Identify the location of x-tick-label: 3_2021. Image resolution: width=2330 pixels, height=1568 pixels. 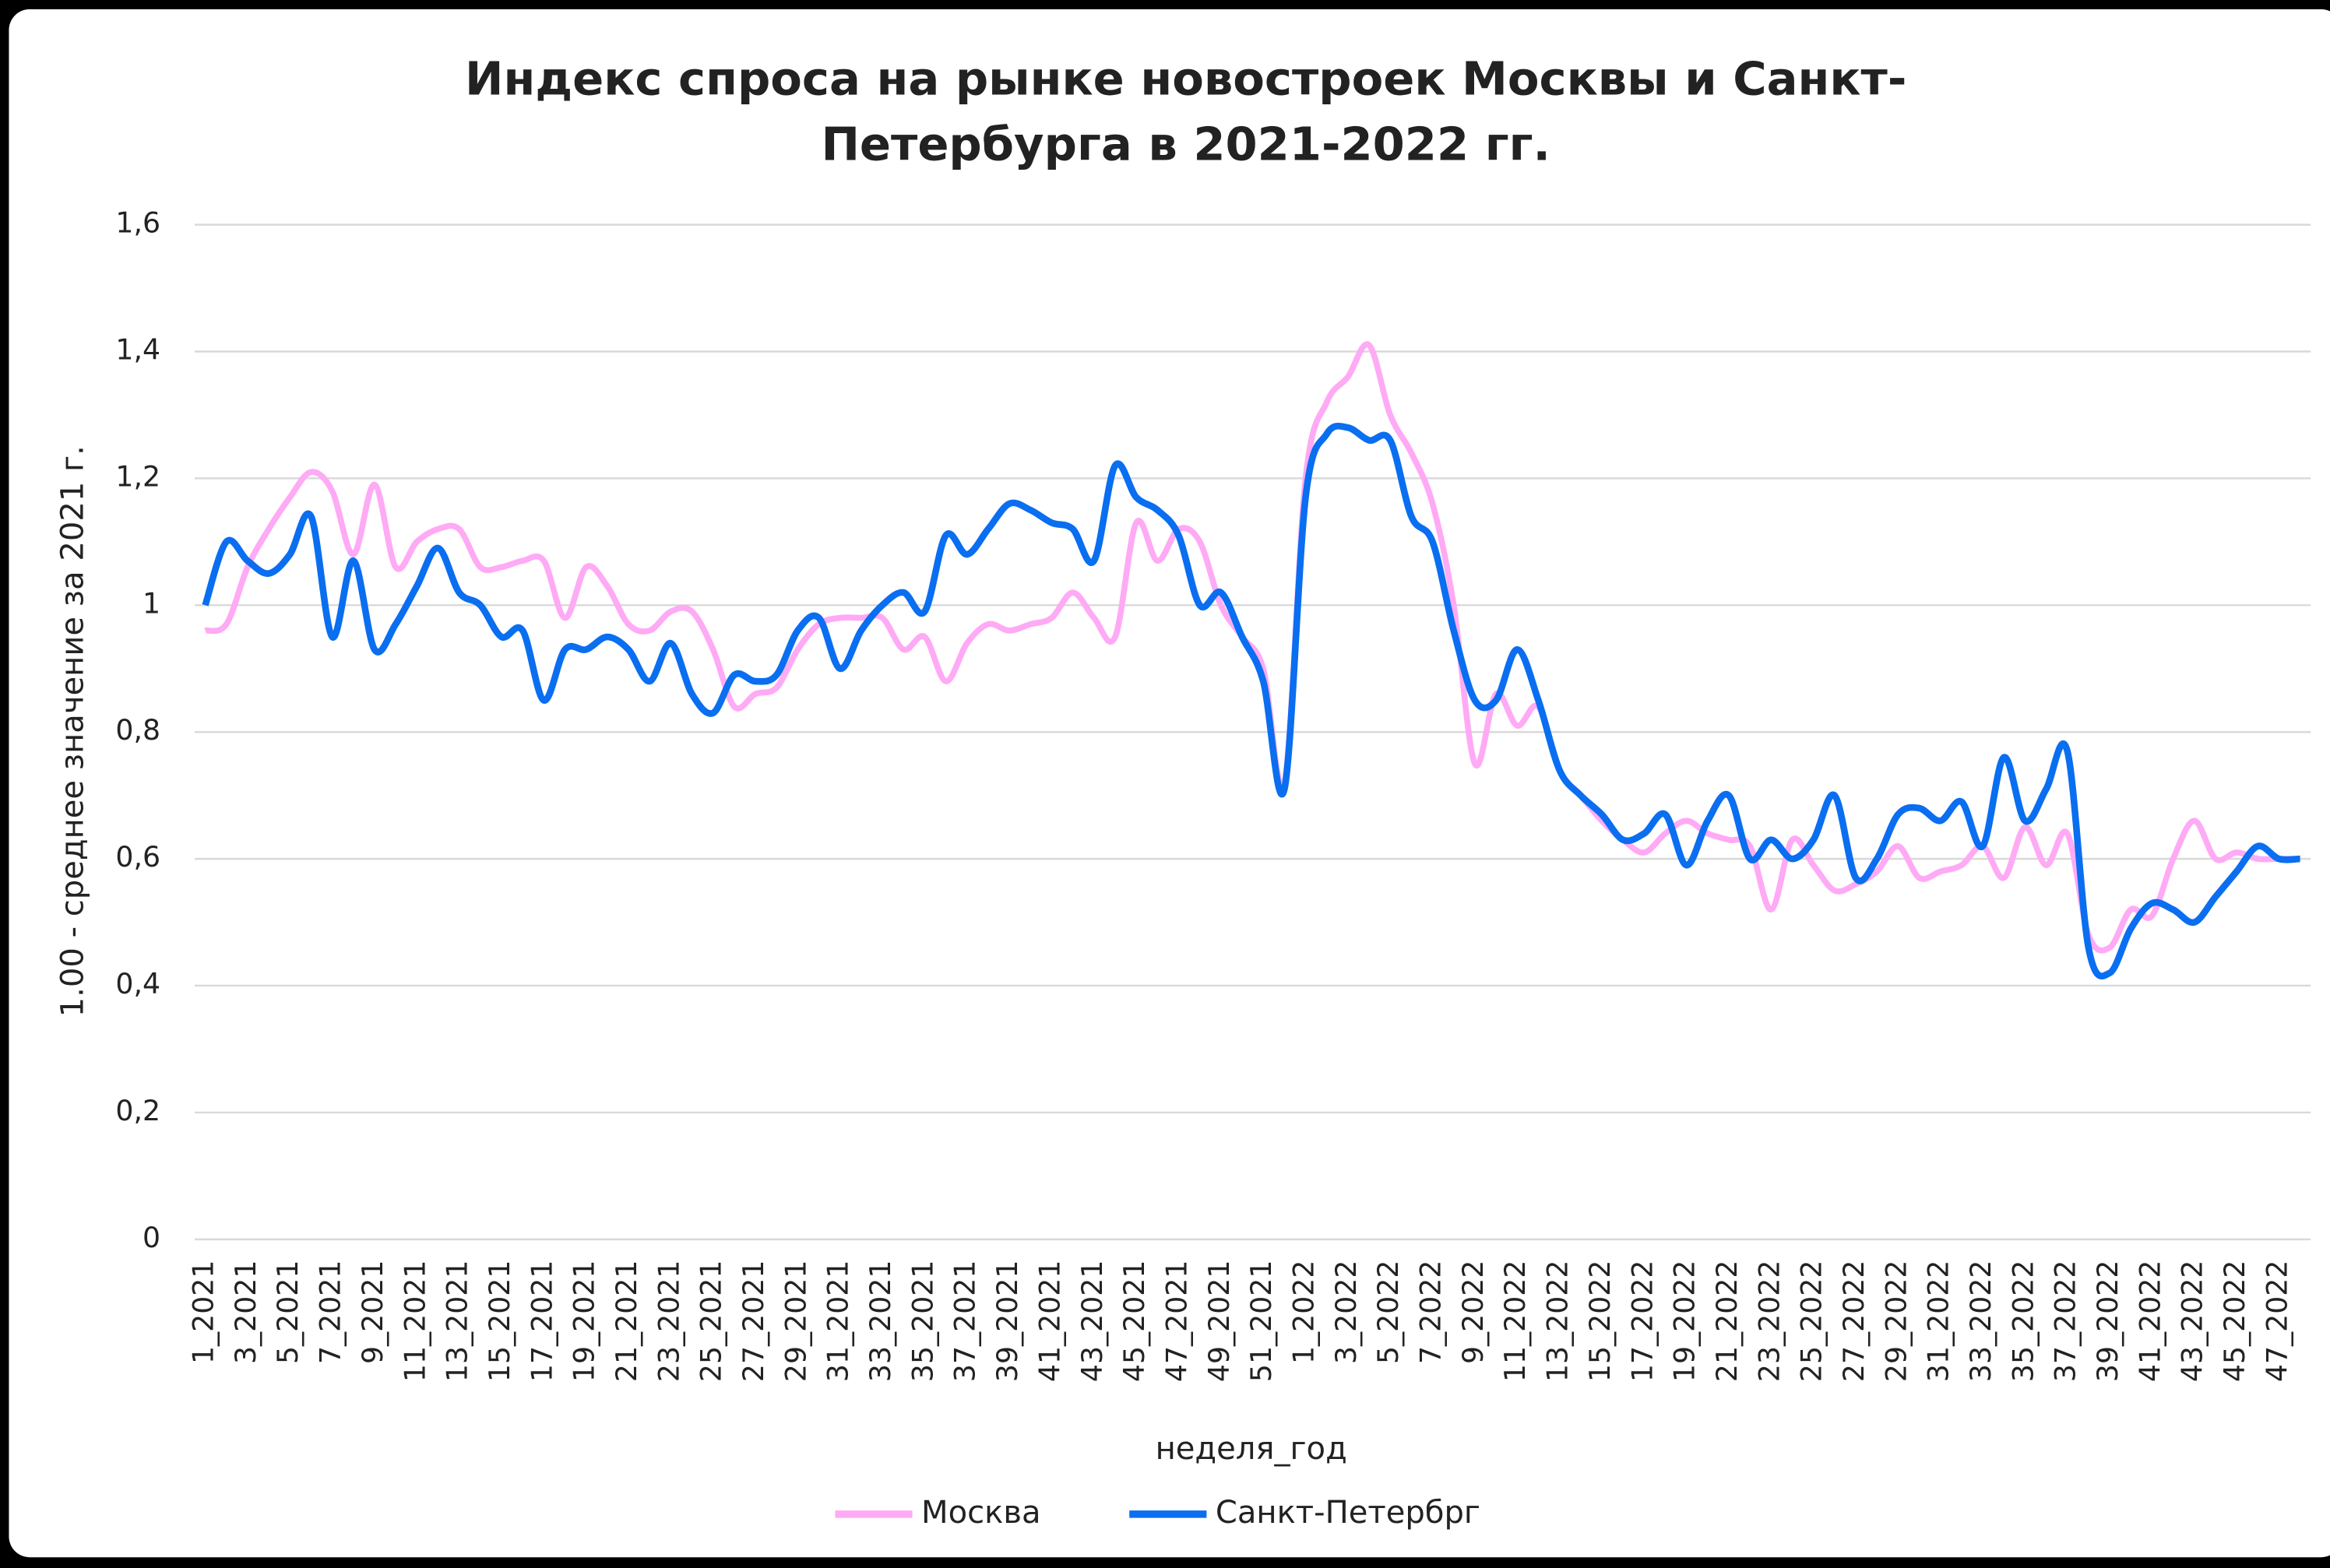
(245, 1312).